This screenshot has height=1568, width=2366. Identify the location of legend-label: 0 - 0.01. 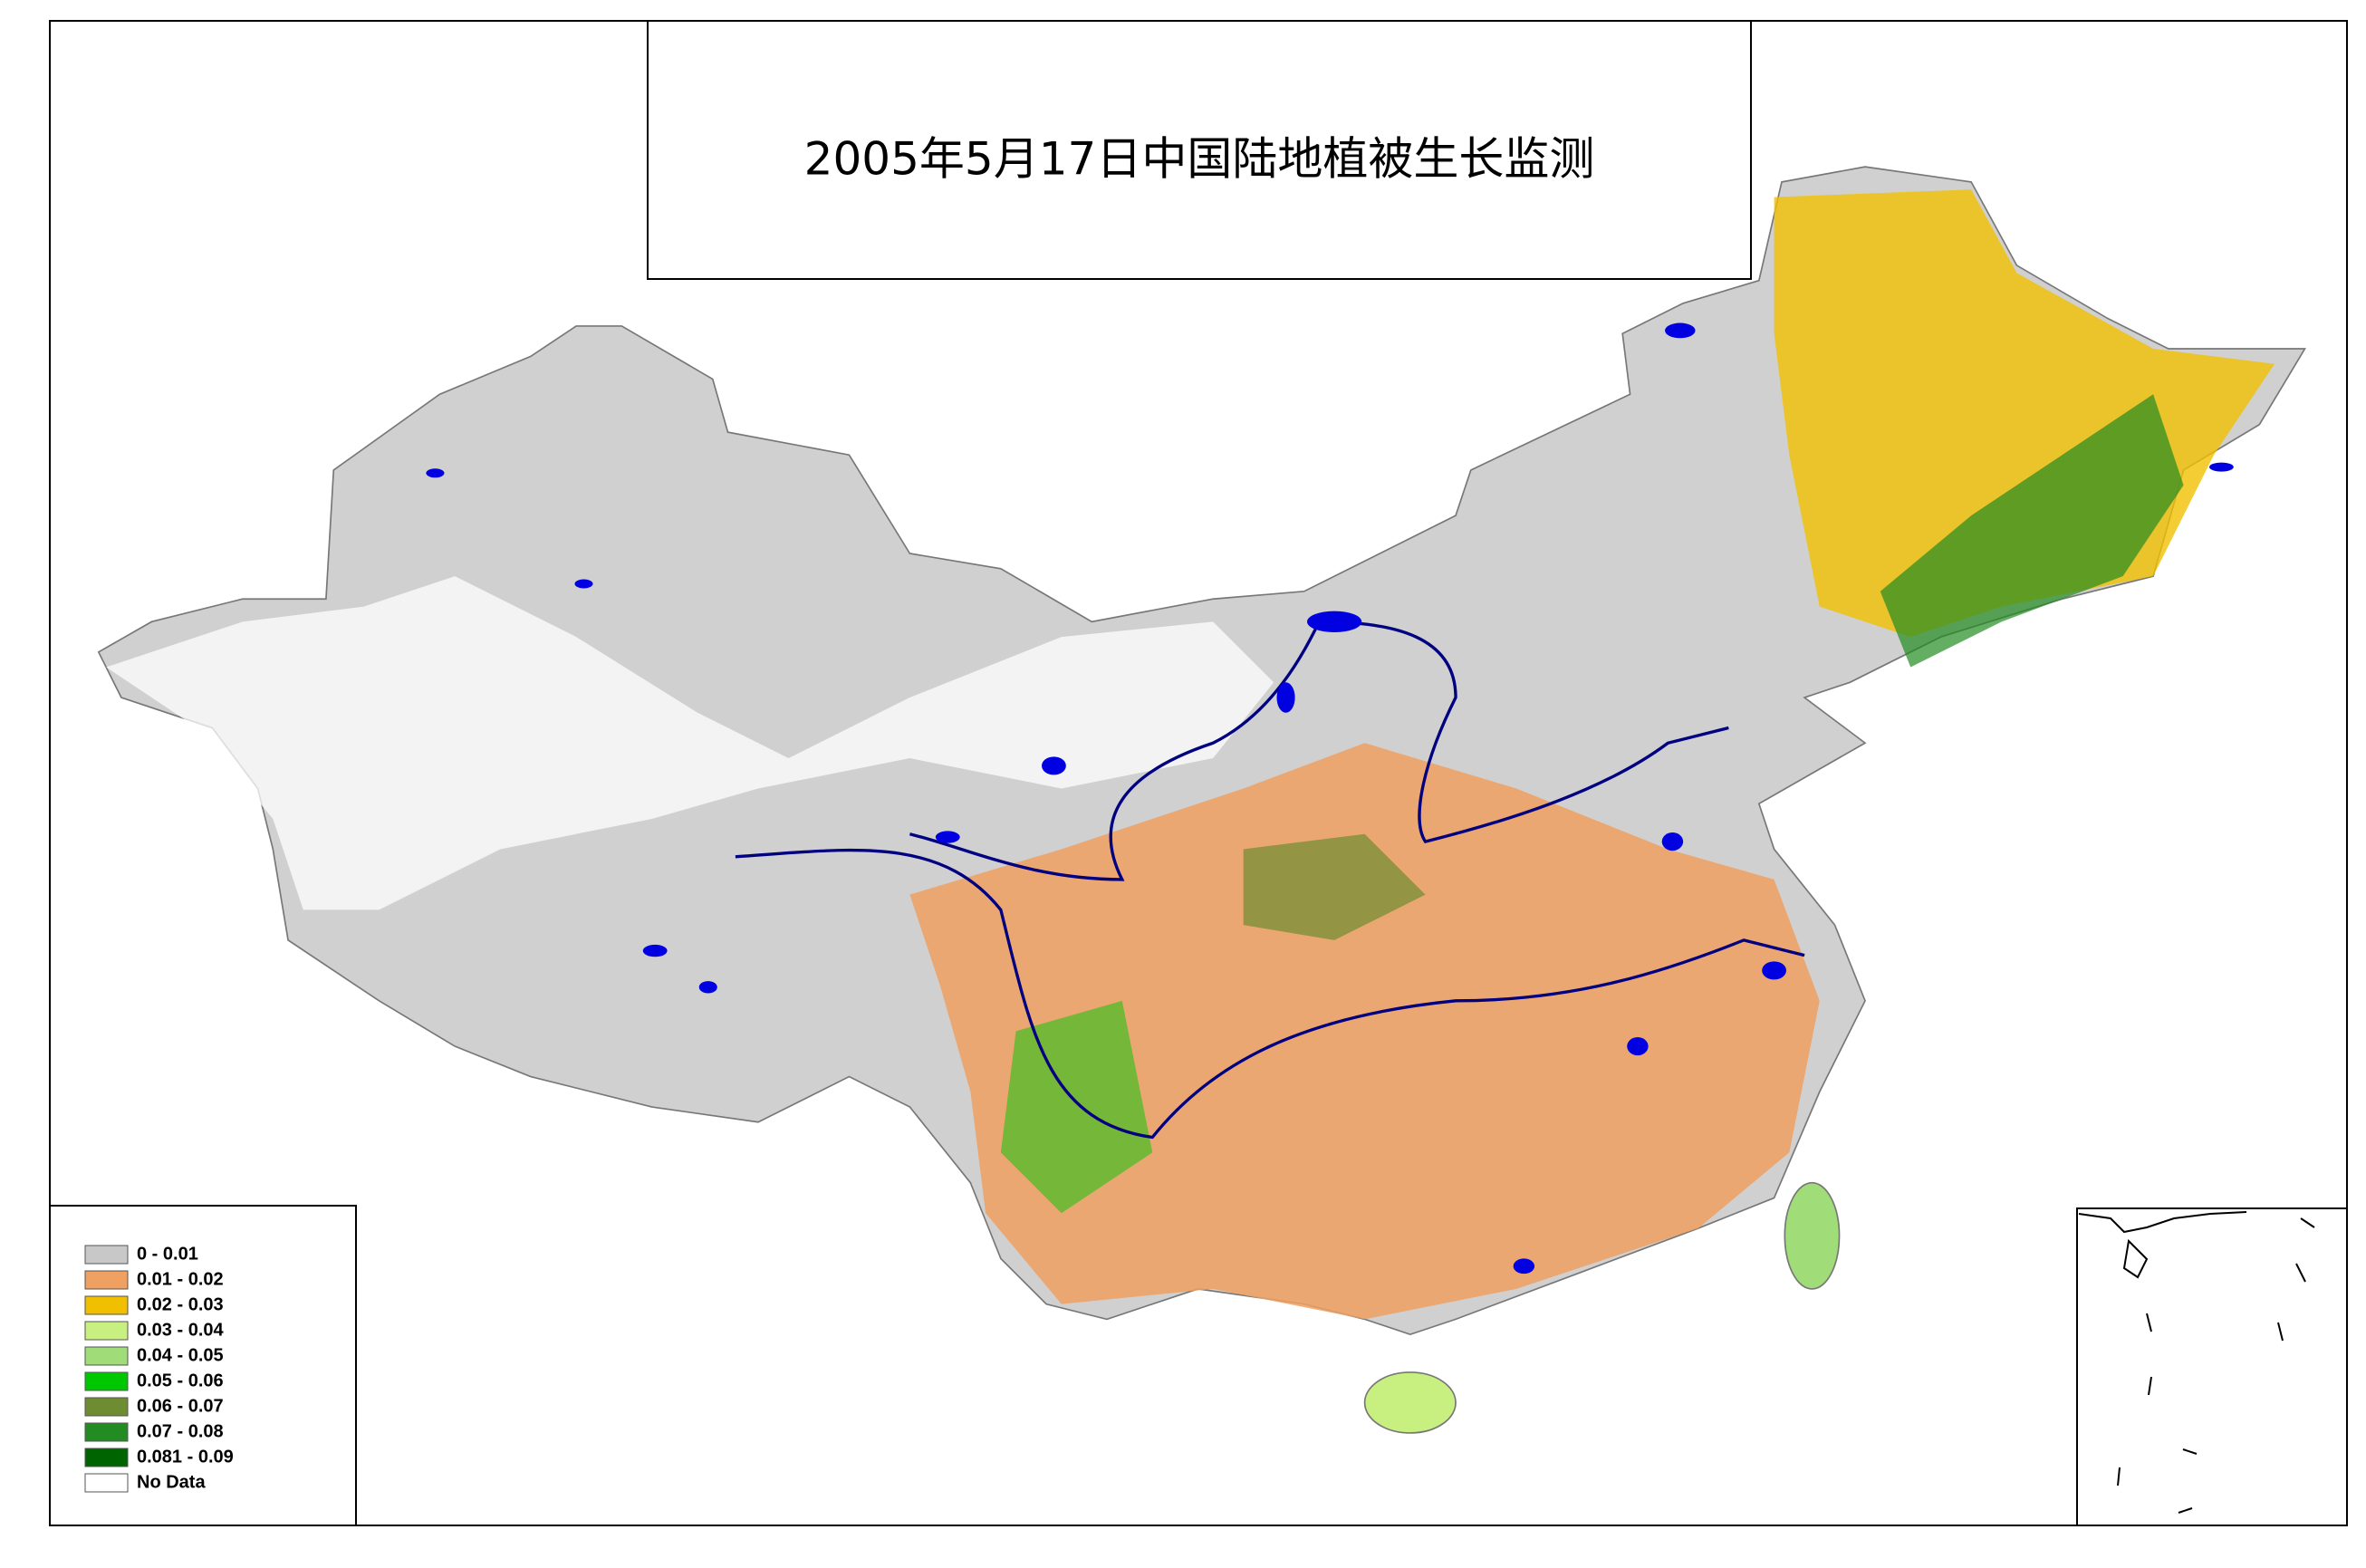
(168, 1254).